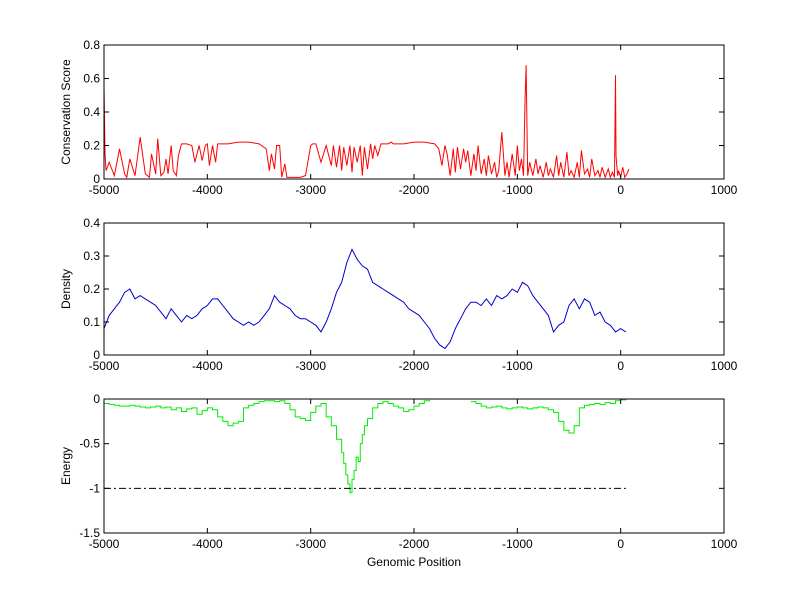 The height and width of the screenshot is (599, 800). I want to click on panel-density-ylabel: Density, so click(66, 289).